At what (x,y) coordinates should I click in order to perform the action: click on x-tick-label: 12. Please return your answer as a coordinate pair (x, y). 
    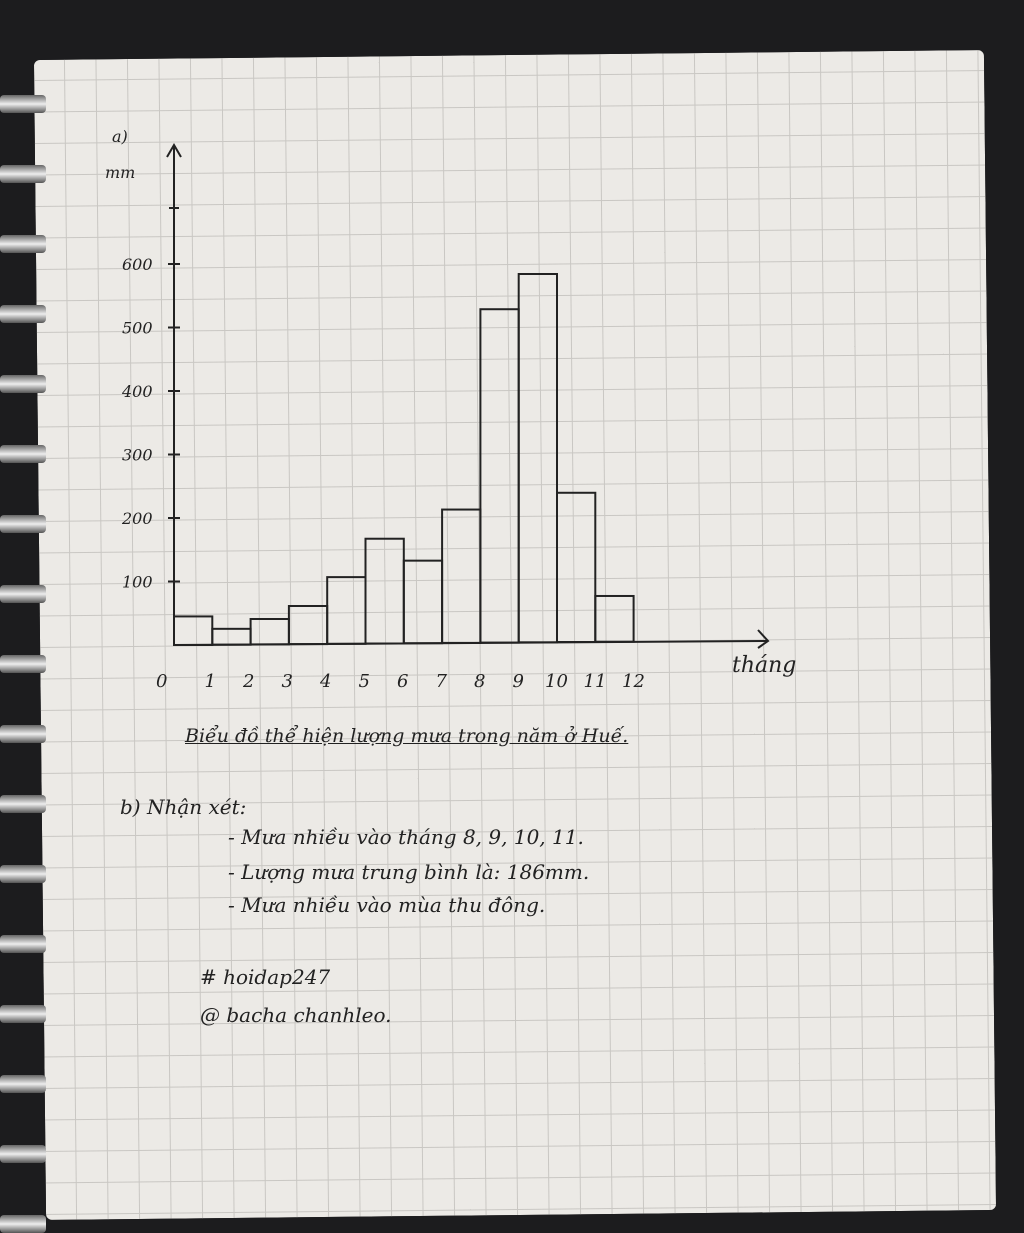
    Looking at the image, I should click on (633, 681).